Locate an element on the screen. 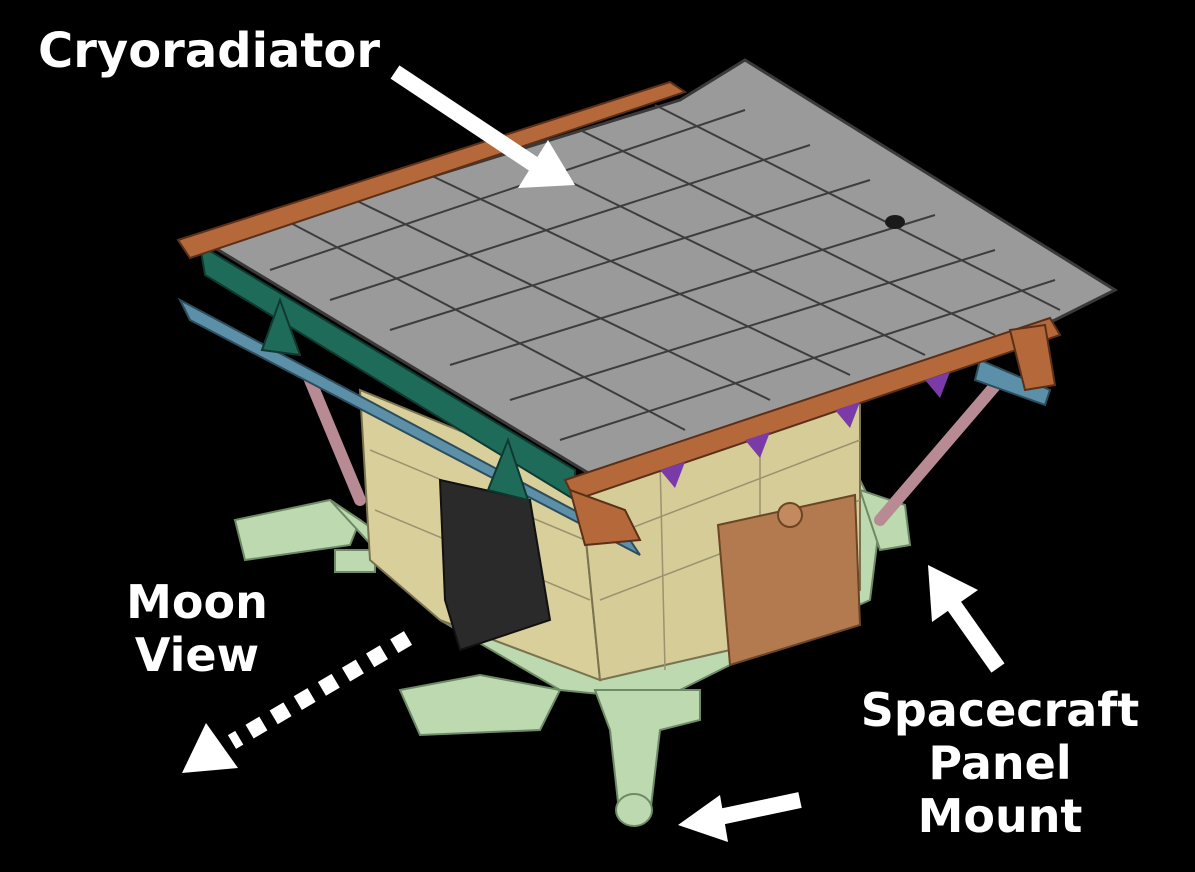 This screenshot has height=872, width=1195. moon-view-label: Moon View is located at coordinates (197, 629).